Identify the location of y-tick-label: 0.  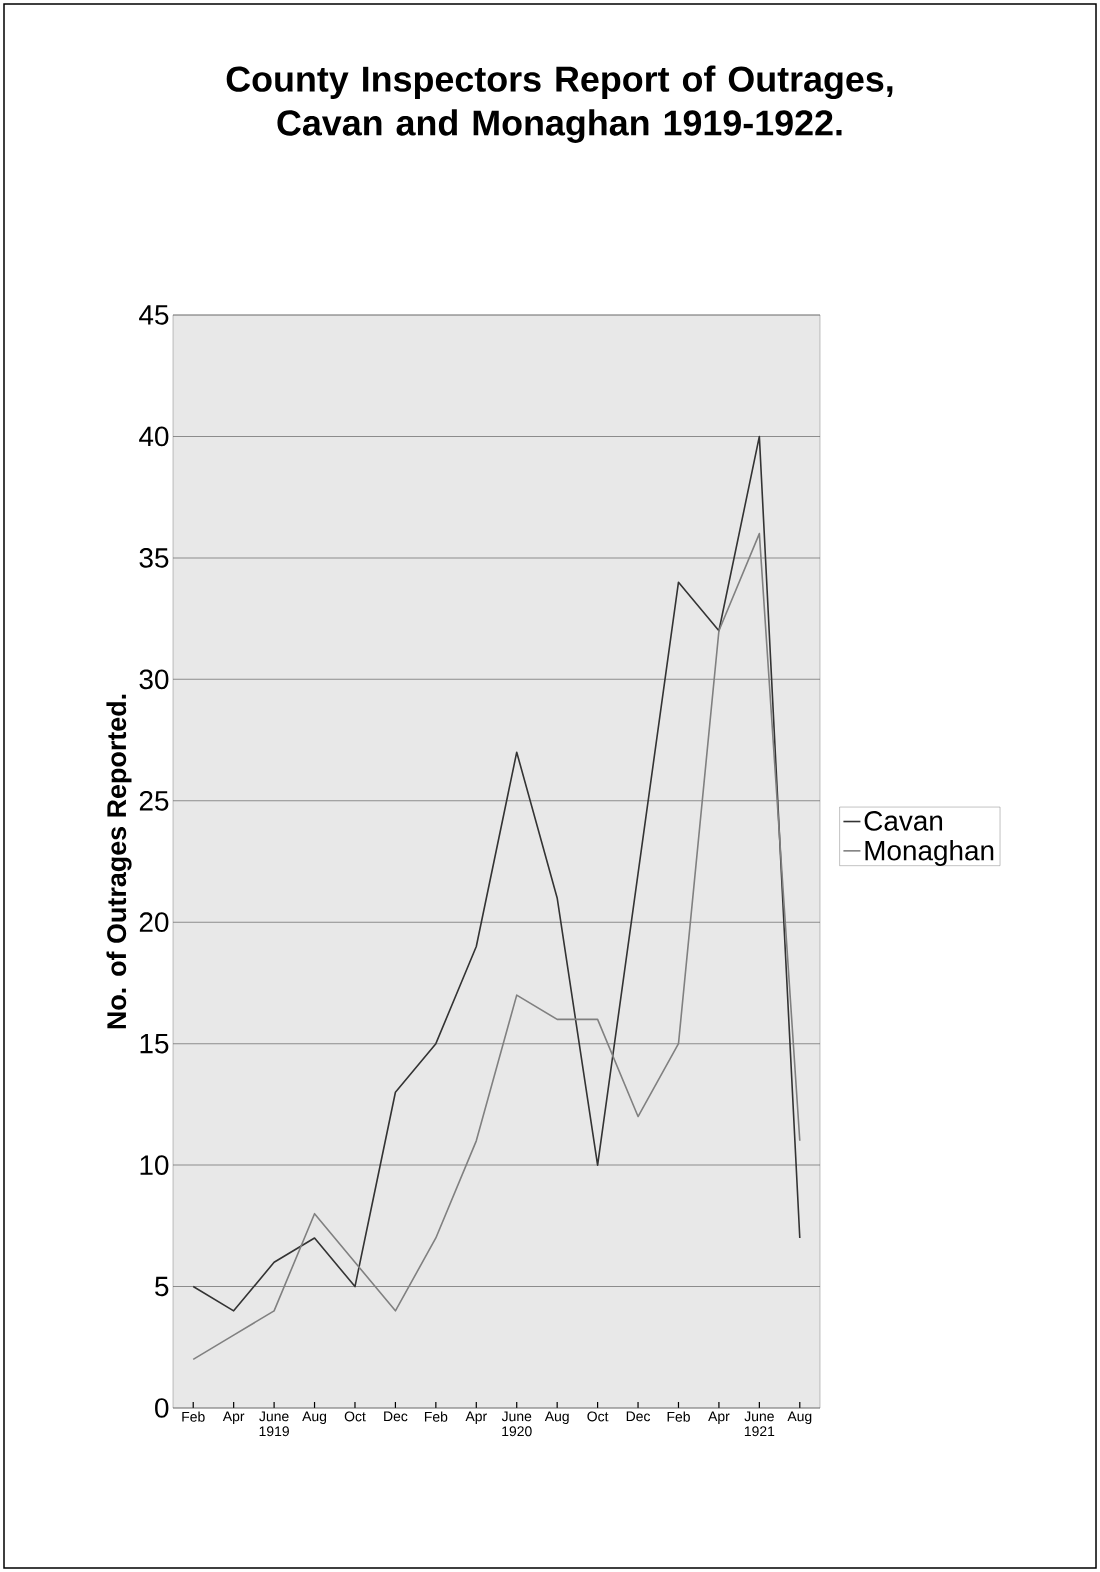
(162, 1408).